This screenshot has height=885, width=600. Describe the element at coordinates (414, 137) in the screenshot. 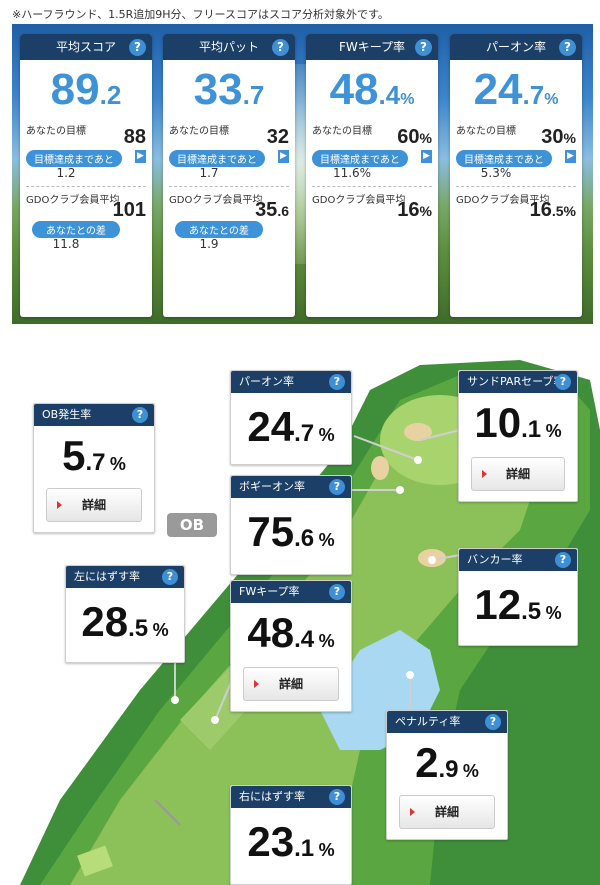

I see `goal-value: 60%` at that location.